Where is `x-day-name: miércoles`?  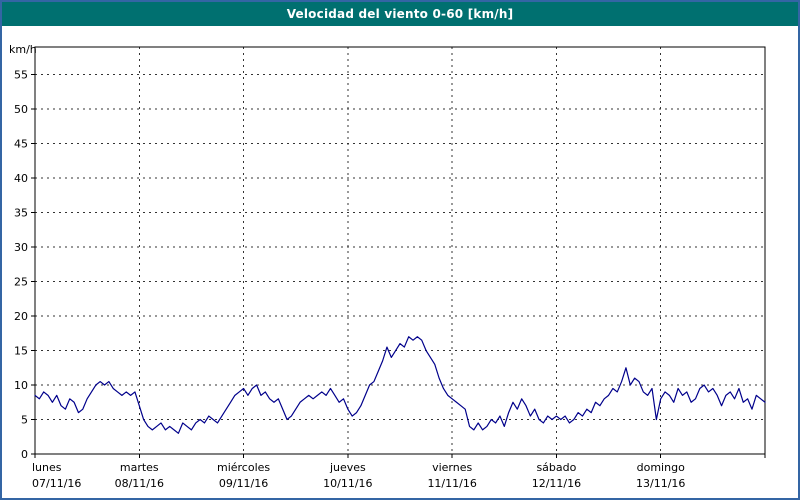
x-day-name: miércoles is located at coordinates (243, 467).